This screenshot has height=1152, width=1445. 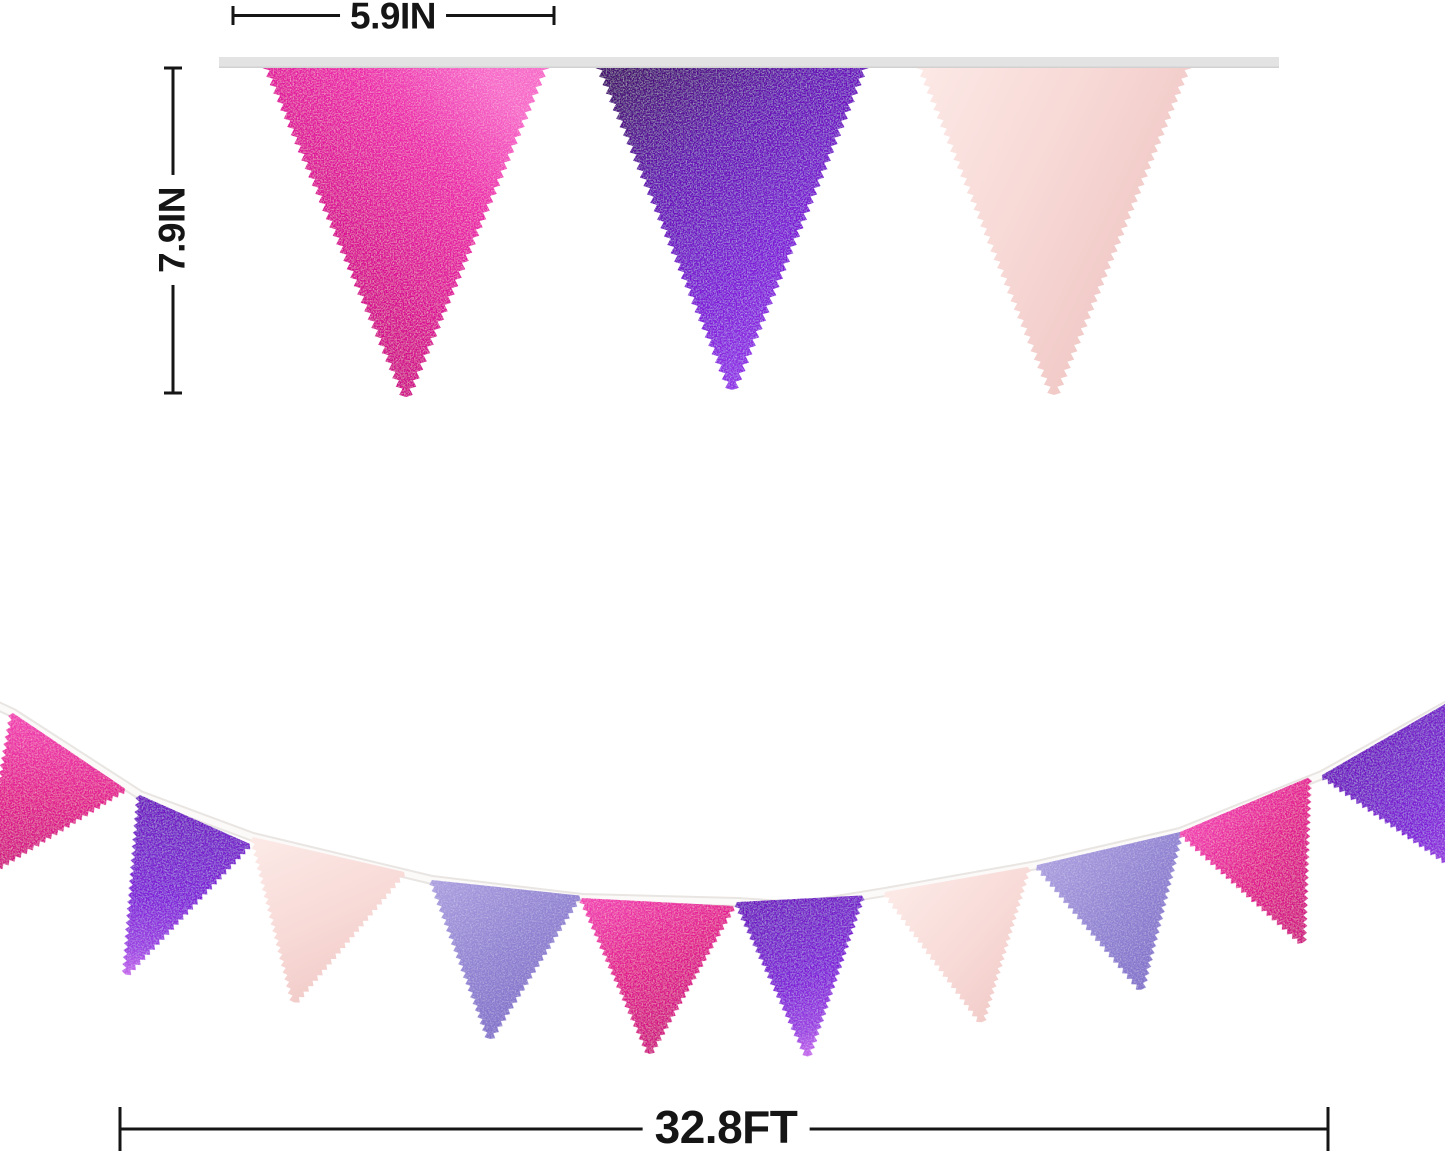 What do you see at coordinates (172, 230) in the screenshot?
I see `flag-height-dimension-label: 7.9IN` at bounding box center [172, 230].